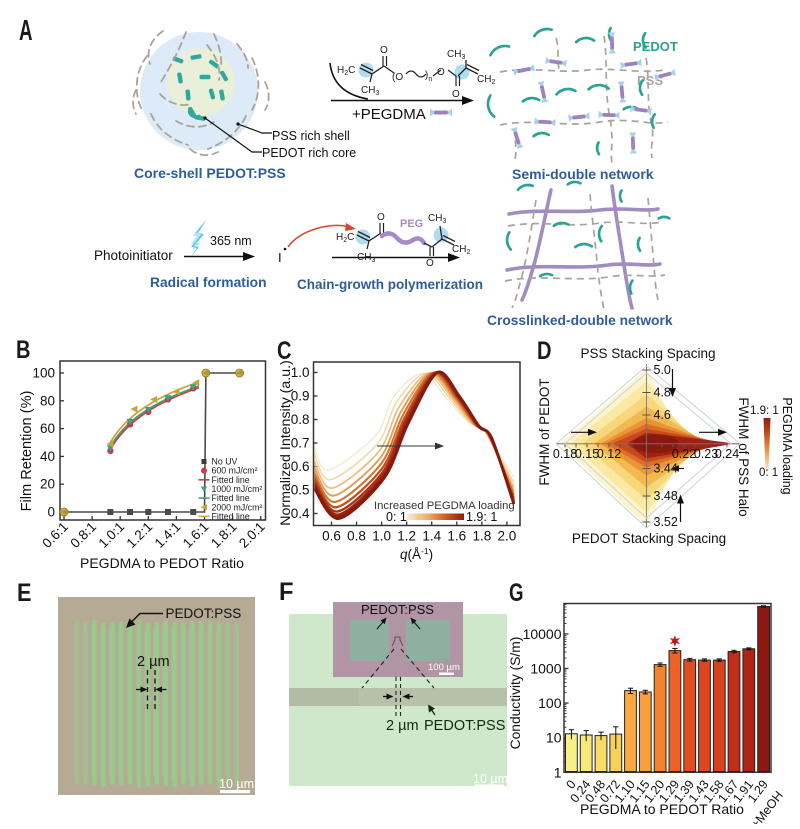 This screenshot has height=829, width=800. What do you see at coordinates (286, 592) in the screenshot?
I see `svg-text: F` at bounding box center [286, 592].